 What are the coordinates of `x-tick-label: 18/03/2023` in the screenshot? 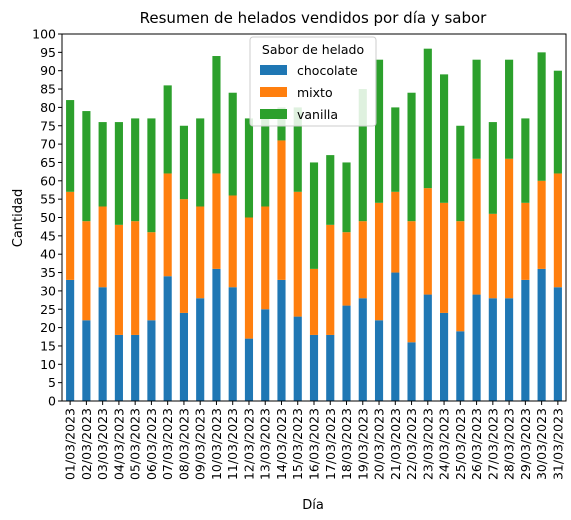 It's located at (346, 444).